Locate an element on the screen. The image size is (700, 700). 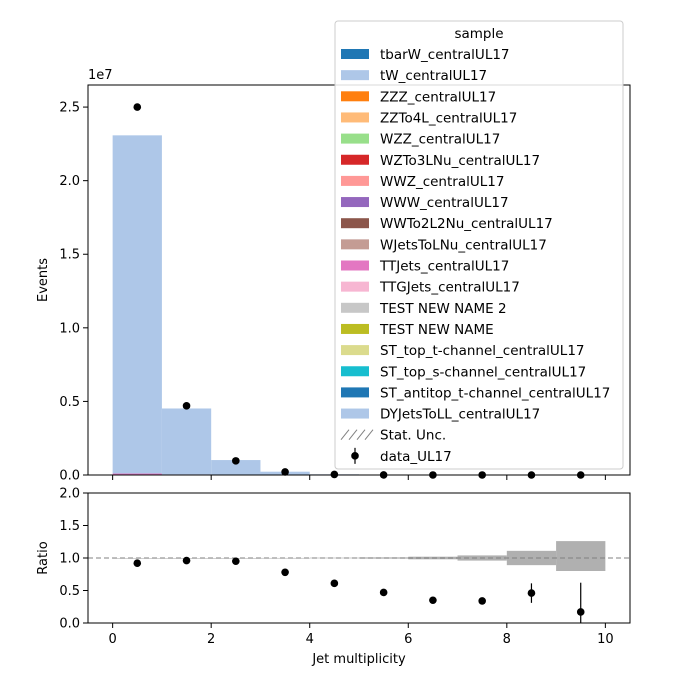
legend-entry-7: WWW_centralUL17 is located at coordinates (425, 203).